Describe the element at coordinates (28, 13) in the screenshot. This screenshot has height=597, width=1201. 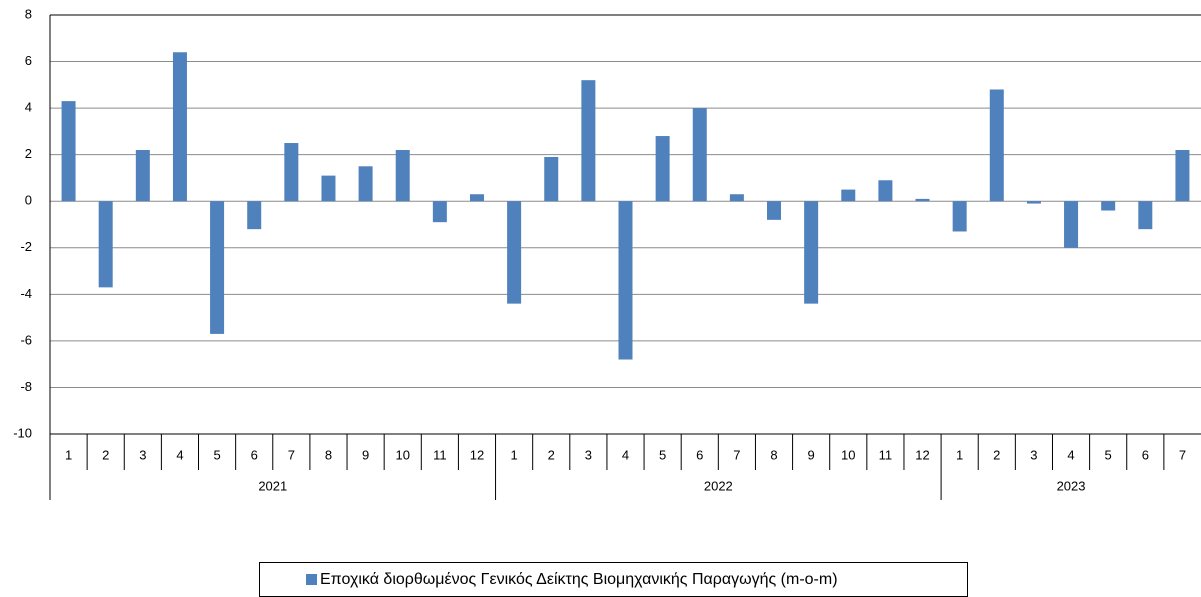
I see `y-tick-label: 8` at that location.